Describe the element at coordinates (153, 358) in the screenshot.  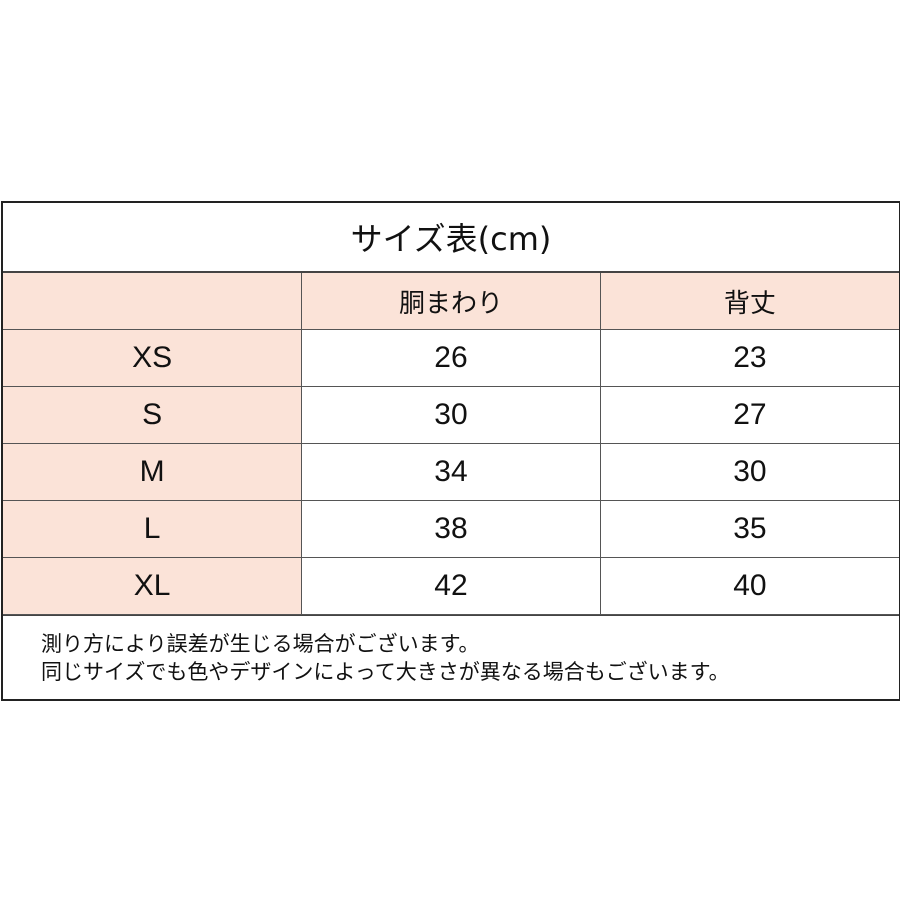
I see `size-label: XS` at that location.